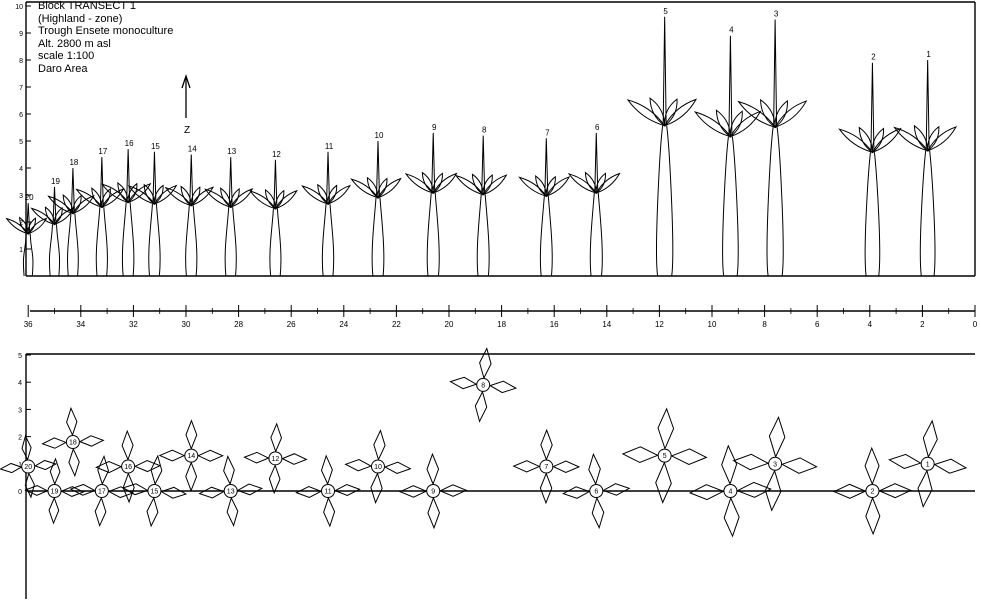 The image size is (981, 604). Describe the element at coordinates (291, 324) in the screenshot. I see `x-axis-tick-label: 26` at that location.